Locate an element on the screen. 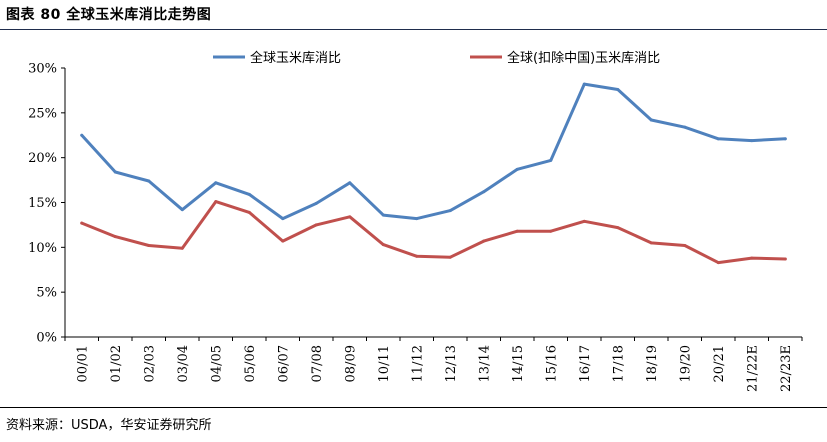  x-tick-label: 02/03 is located at coordinates (149, 363).